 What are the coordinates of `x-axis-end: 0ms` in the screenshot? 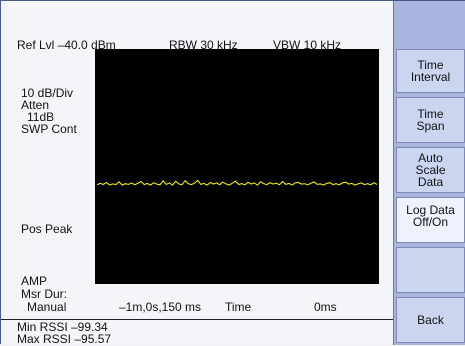 It's located at (325, 307).